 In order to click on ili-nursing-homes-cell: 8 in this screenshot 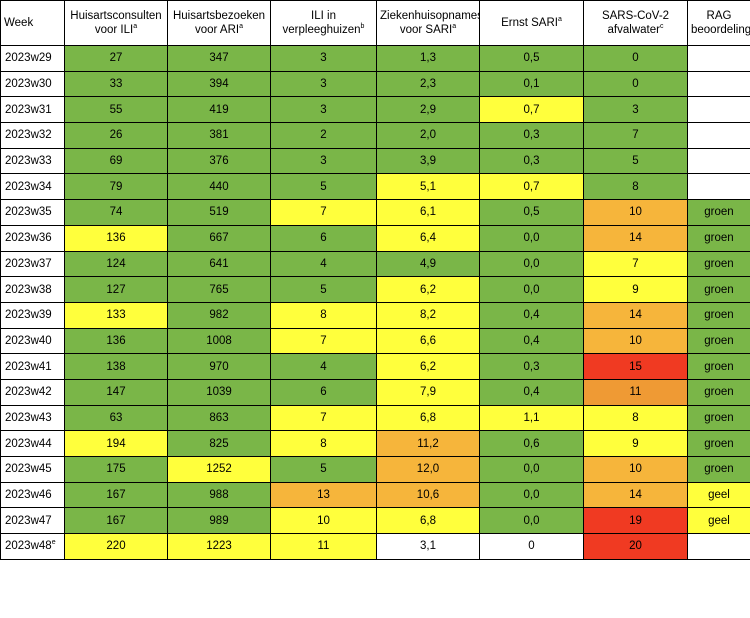, I will do `click(323, 315)`.